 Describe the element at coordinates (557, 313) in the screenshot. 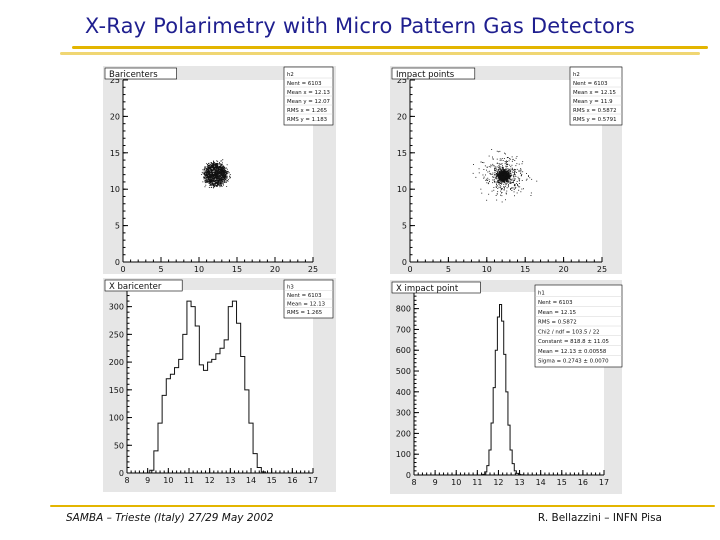

I see `stats-line: Mean = 12.15` at that location.